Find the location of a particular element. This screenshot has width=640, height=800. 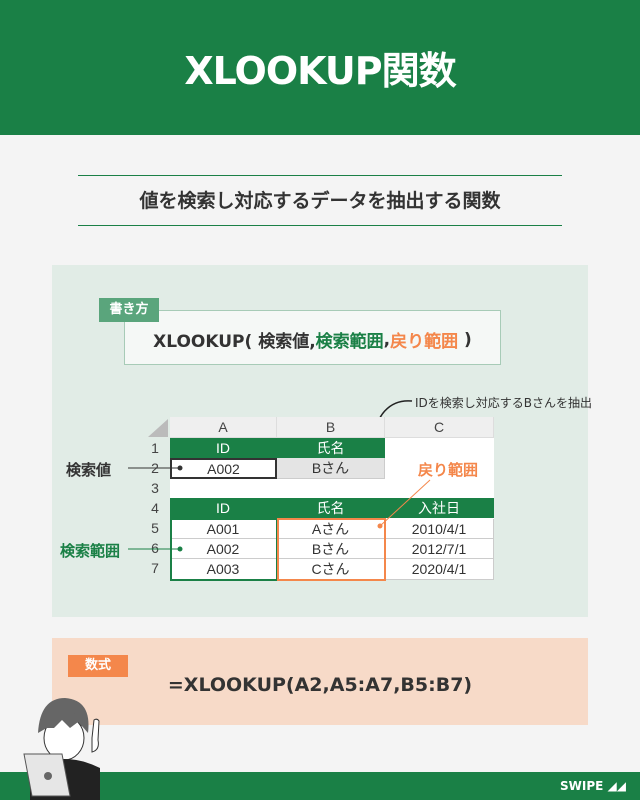

syntax-label: 書き方 is located at coordinates (129, 310).